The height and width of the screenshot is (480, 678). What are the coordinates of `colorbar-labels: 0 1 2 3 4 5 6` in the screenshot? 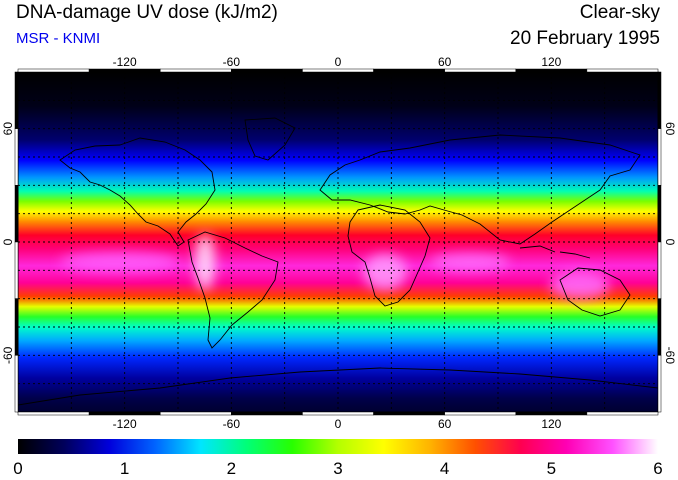 It's located at (337, 468).